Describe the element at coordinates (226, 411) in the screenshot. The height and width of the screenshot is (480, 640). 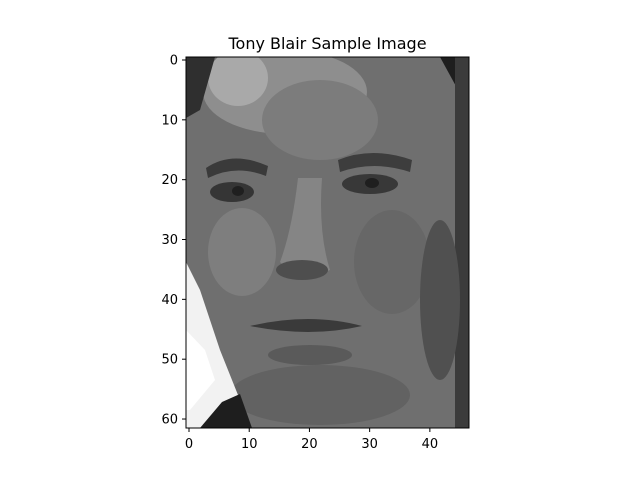
I see `collar-dark` at that location.